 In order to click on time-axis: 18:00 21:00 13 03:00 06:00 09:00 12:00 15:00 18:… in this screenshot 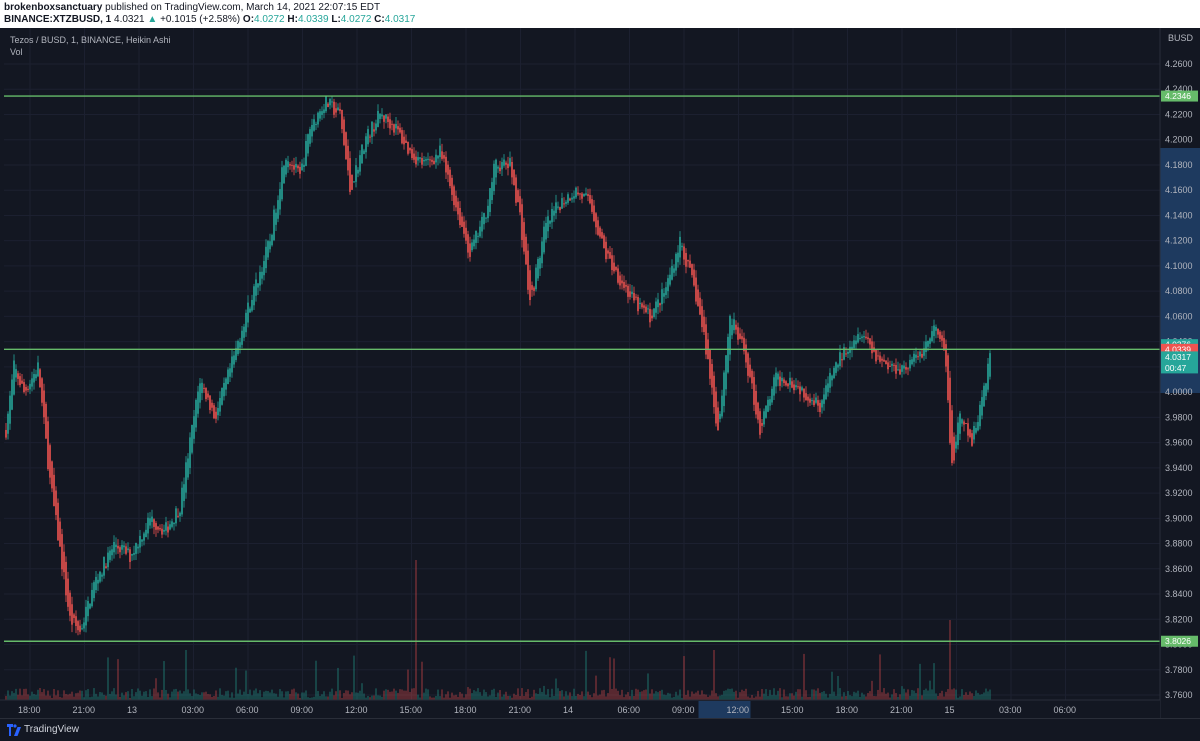, I will do `click(580, 708)`.